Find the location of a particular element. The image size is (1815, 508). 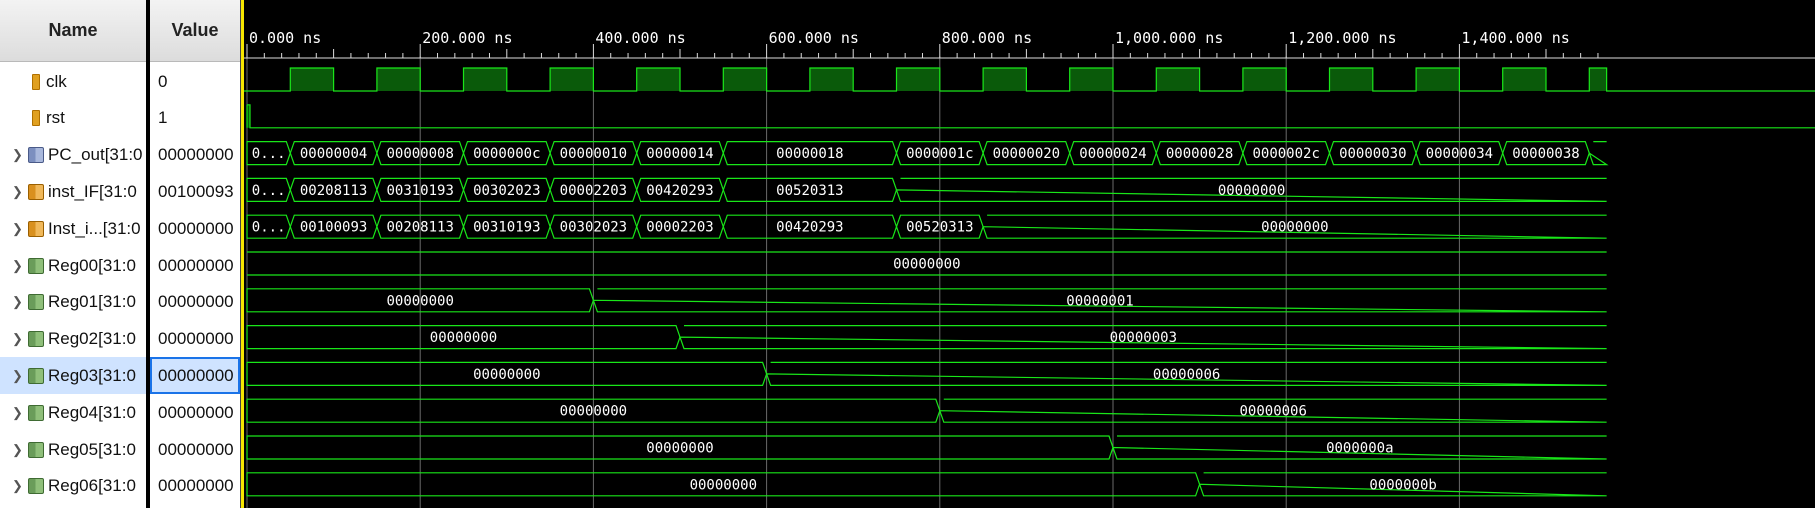

signal-value-inst-if-31-0: 00100093 is located at coordinates (195, 191).